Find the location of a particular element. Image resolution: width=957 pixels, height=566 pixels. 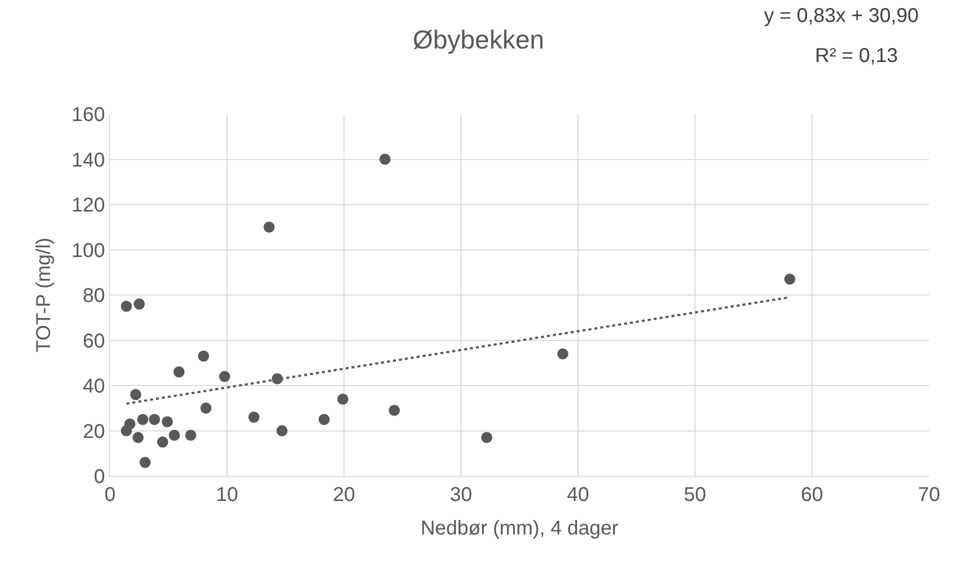

y-tick-label: 80 is located at coordinates (93, 296).